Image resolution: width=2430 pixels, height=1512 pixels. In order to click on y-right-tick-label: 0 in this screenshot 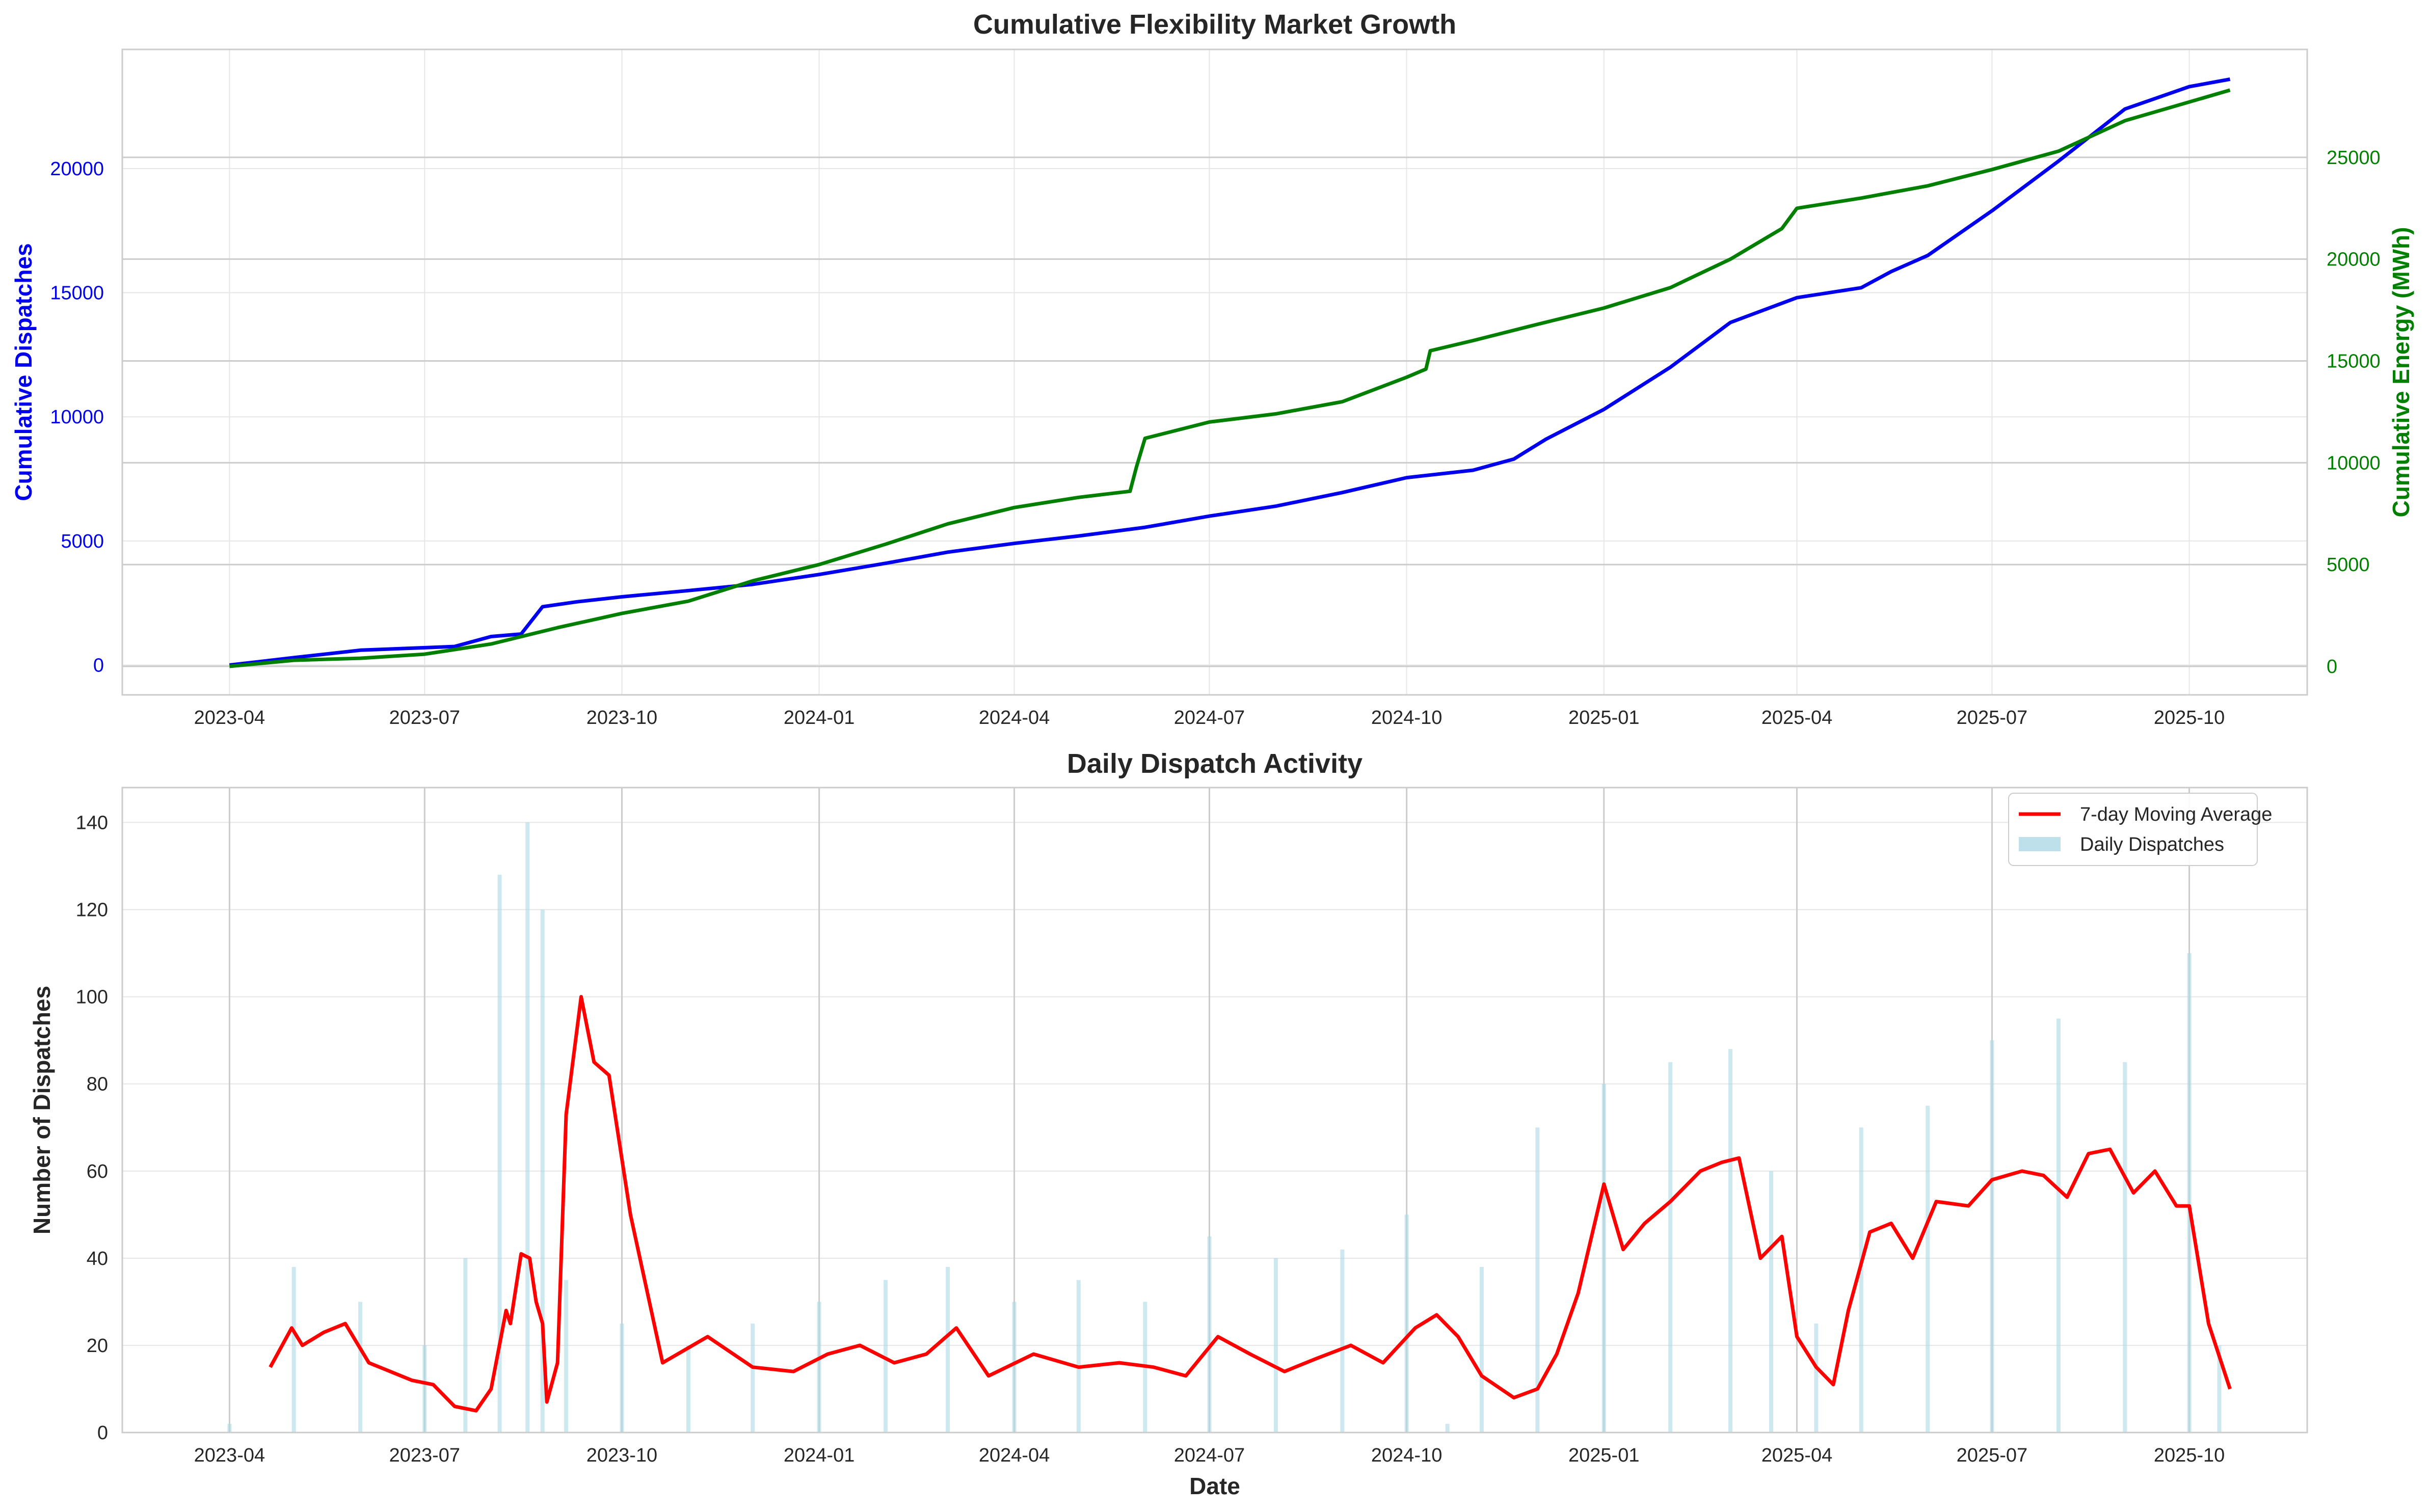, I will do `click(2332, 667)`.